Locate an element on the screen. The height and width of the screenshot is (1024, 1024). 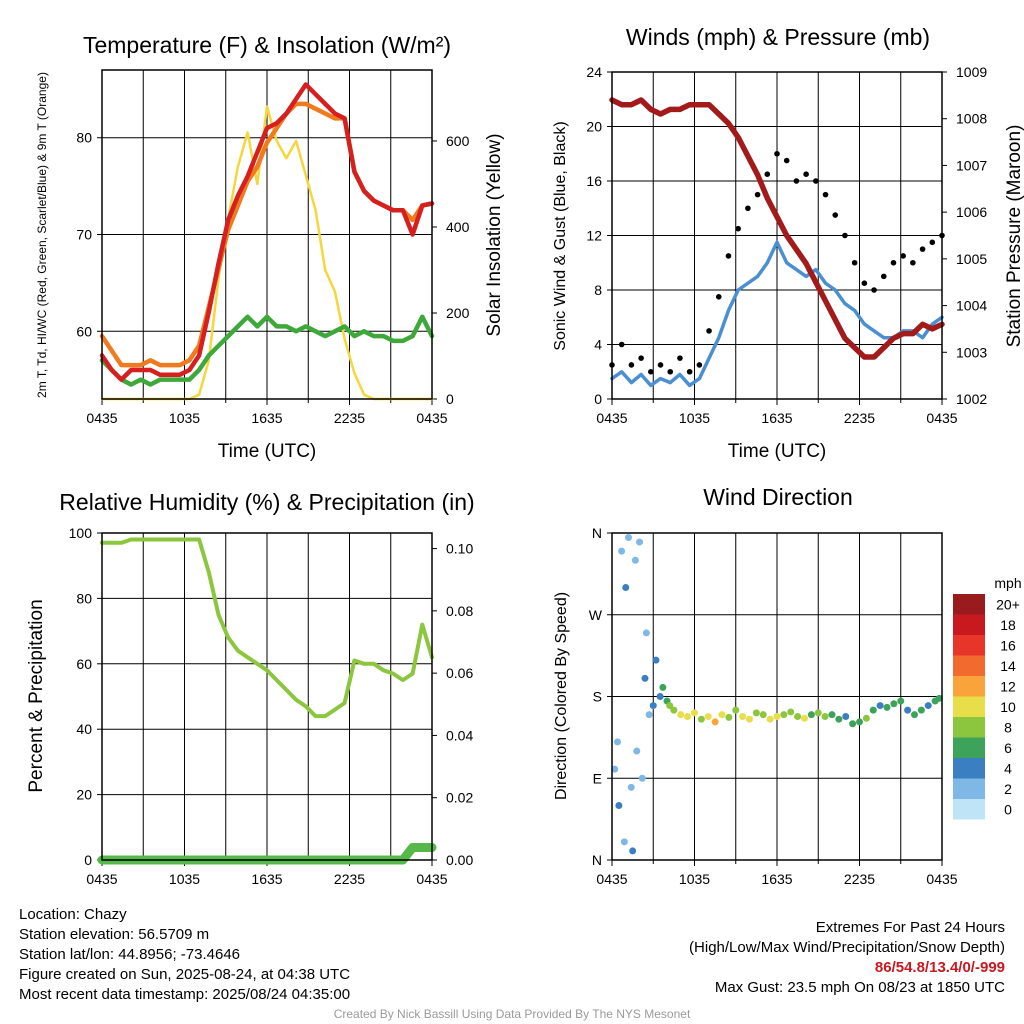
y-tick-label-left-0: 60 is located at coordinates (84, 331).